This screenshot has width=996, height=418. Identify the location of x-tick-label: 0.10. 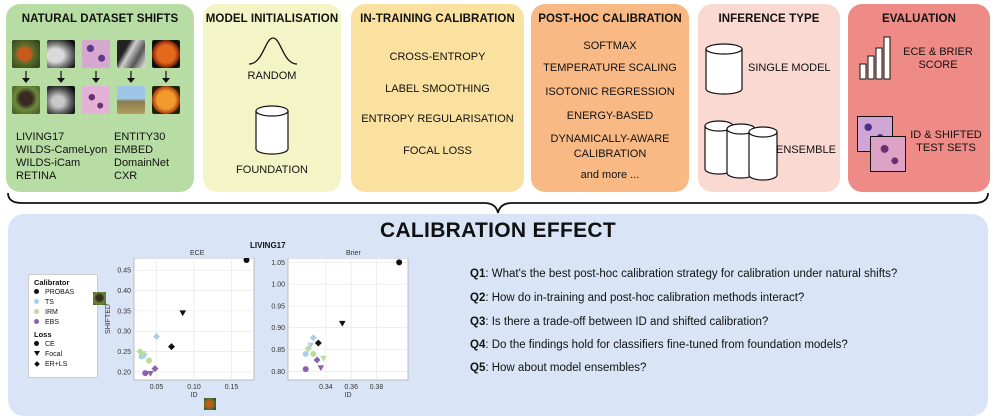
(194, 387).